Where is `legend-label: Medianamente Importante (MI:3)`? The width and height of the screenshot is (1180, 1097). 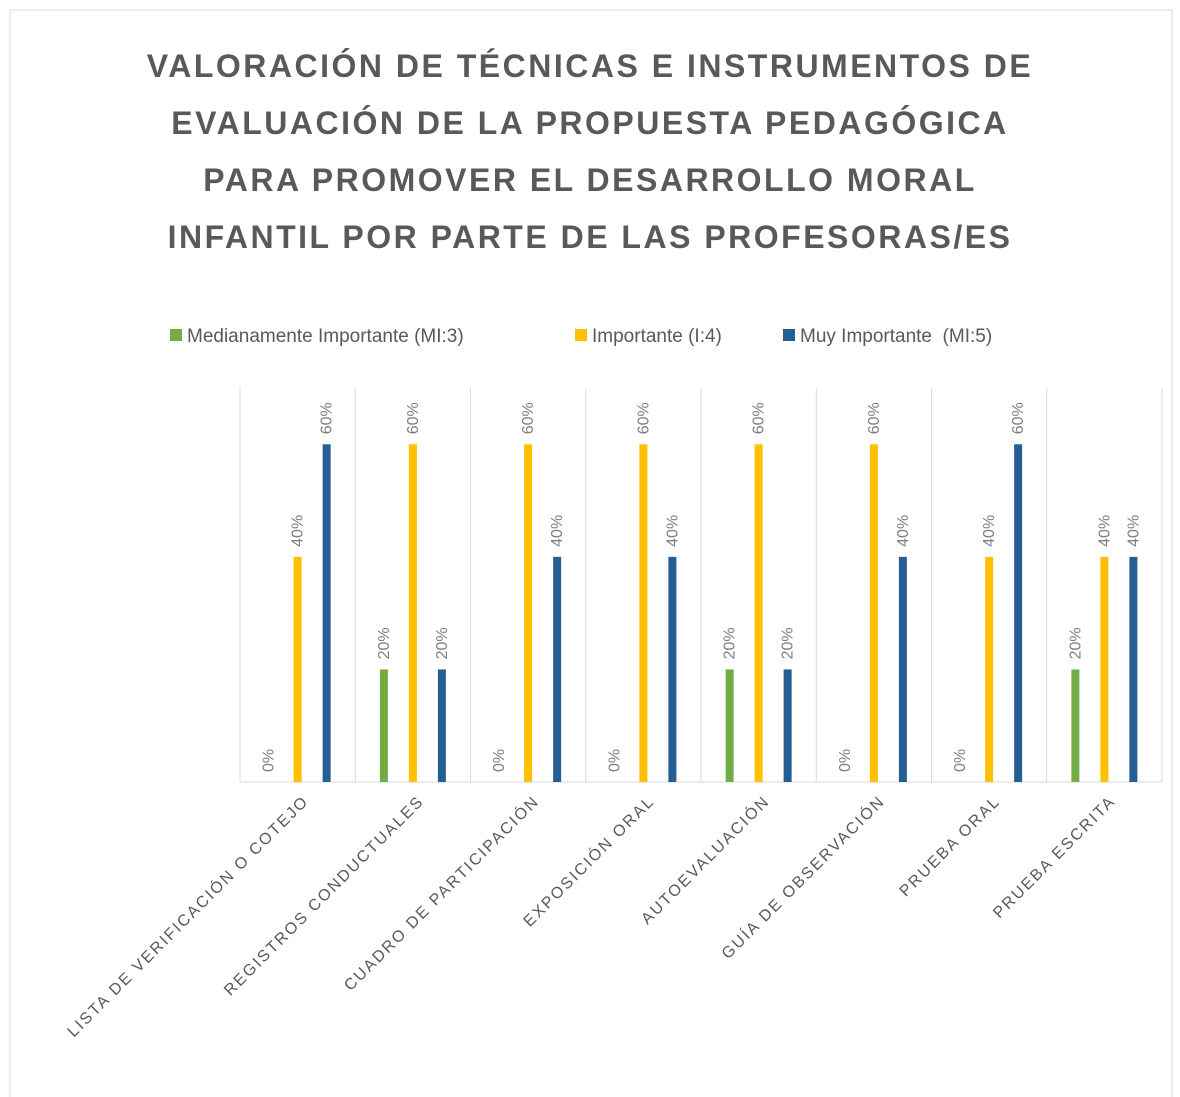
legend-label: Medianamente Importante (MI:3) is located at coordinates (325, 336).